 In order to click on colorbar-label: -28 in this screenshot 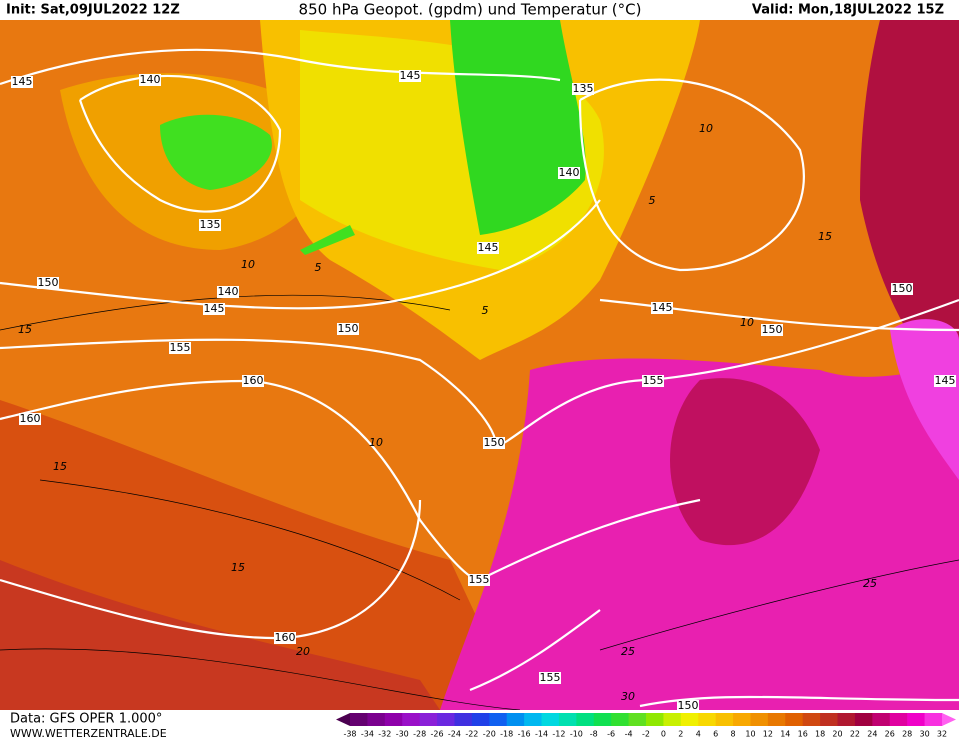, I will do `click(419, 734)`.